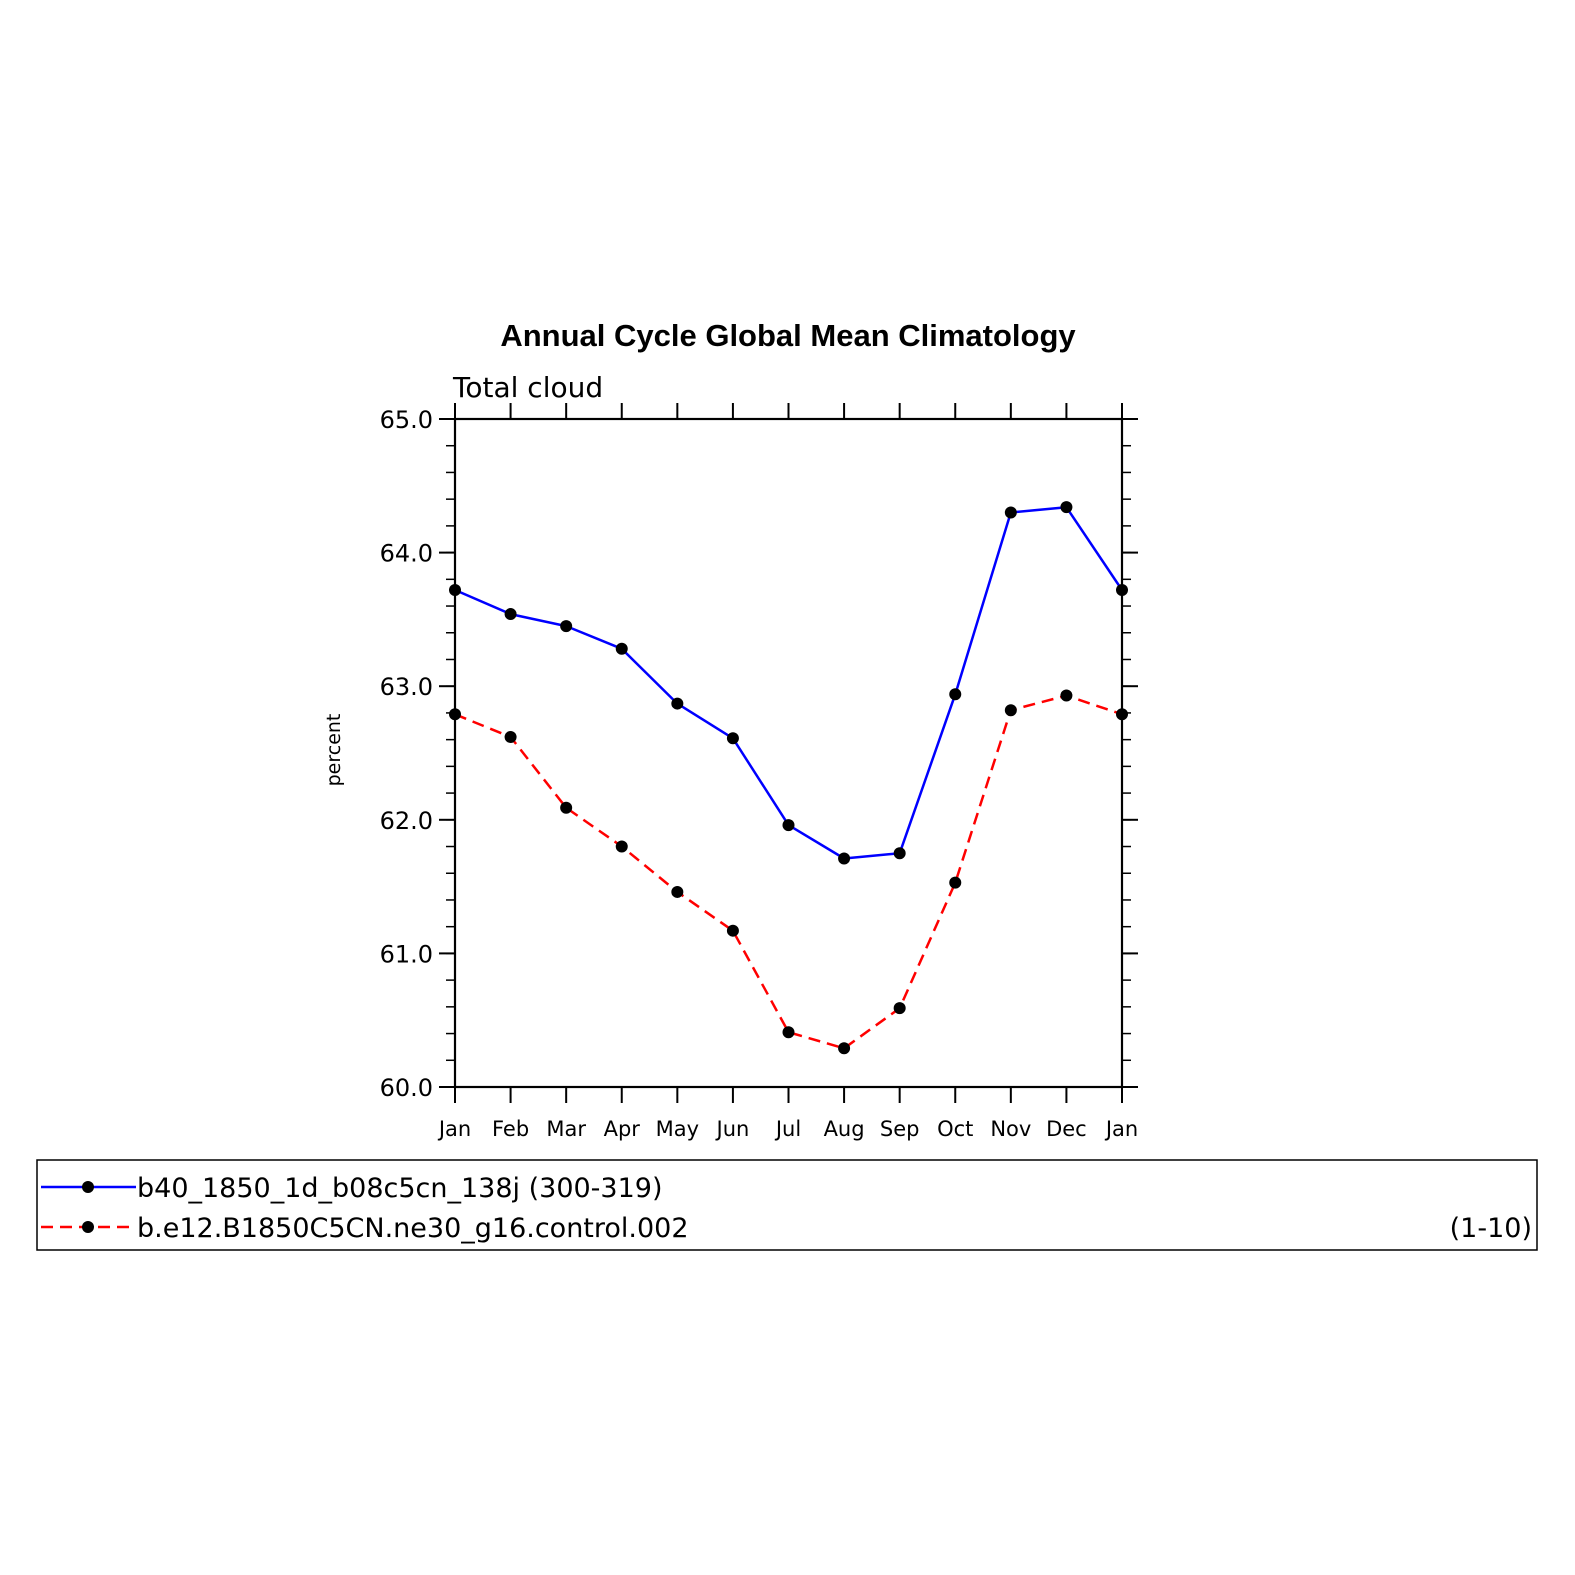 Image resolution: width=1575 pixels, height=1575 pixels. Describe the element at coordinates (334, 750) in the screenshot. I see `y-axis-label: percent` at that location.